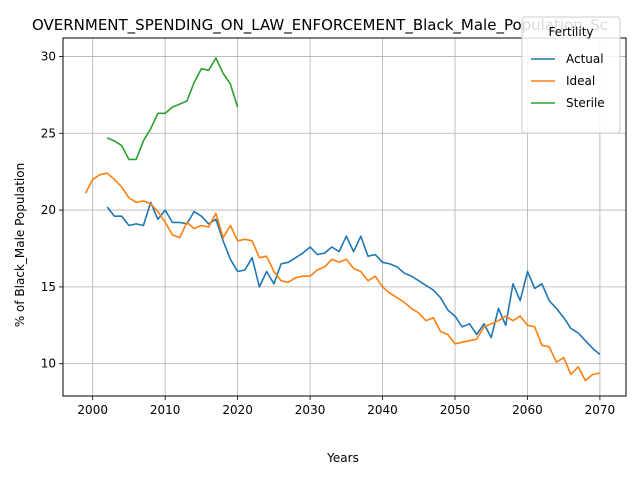 The image size is (640, 480). Describe the element at coordinates (382, 410) in the screenshot. I see `x-tick-label: 2040` at that location.